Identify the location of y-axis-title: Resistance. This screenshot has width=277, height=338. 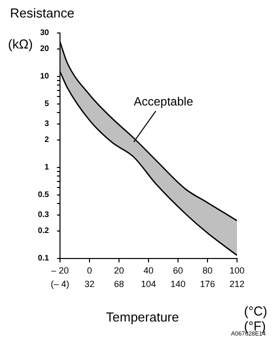
(42, 13).